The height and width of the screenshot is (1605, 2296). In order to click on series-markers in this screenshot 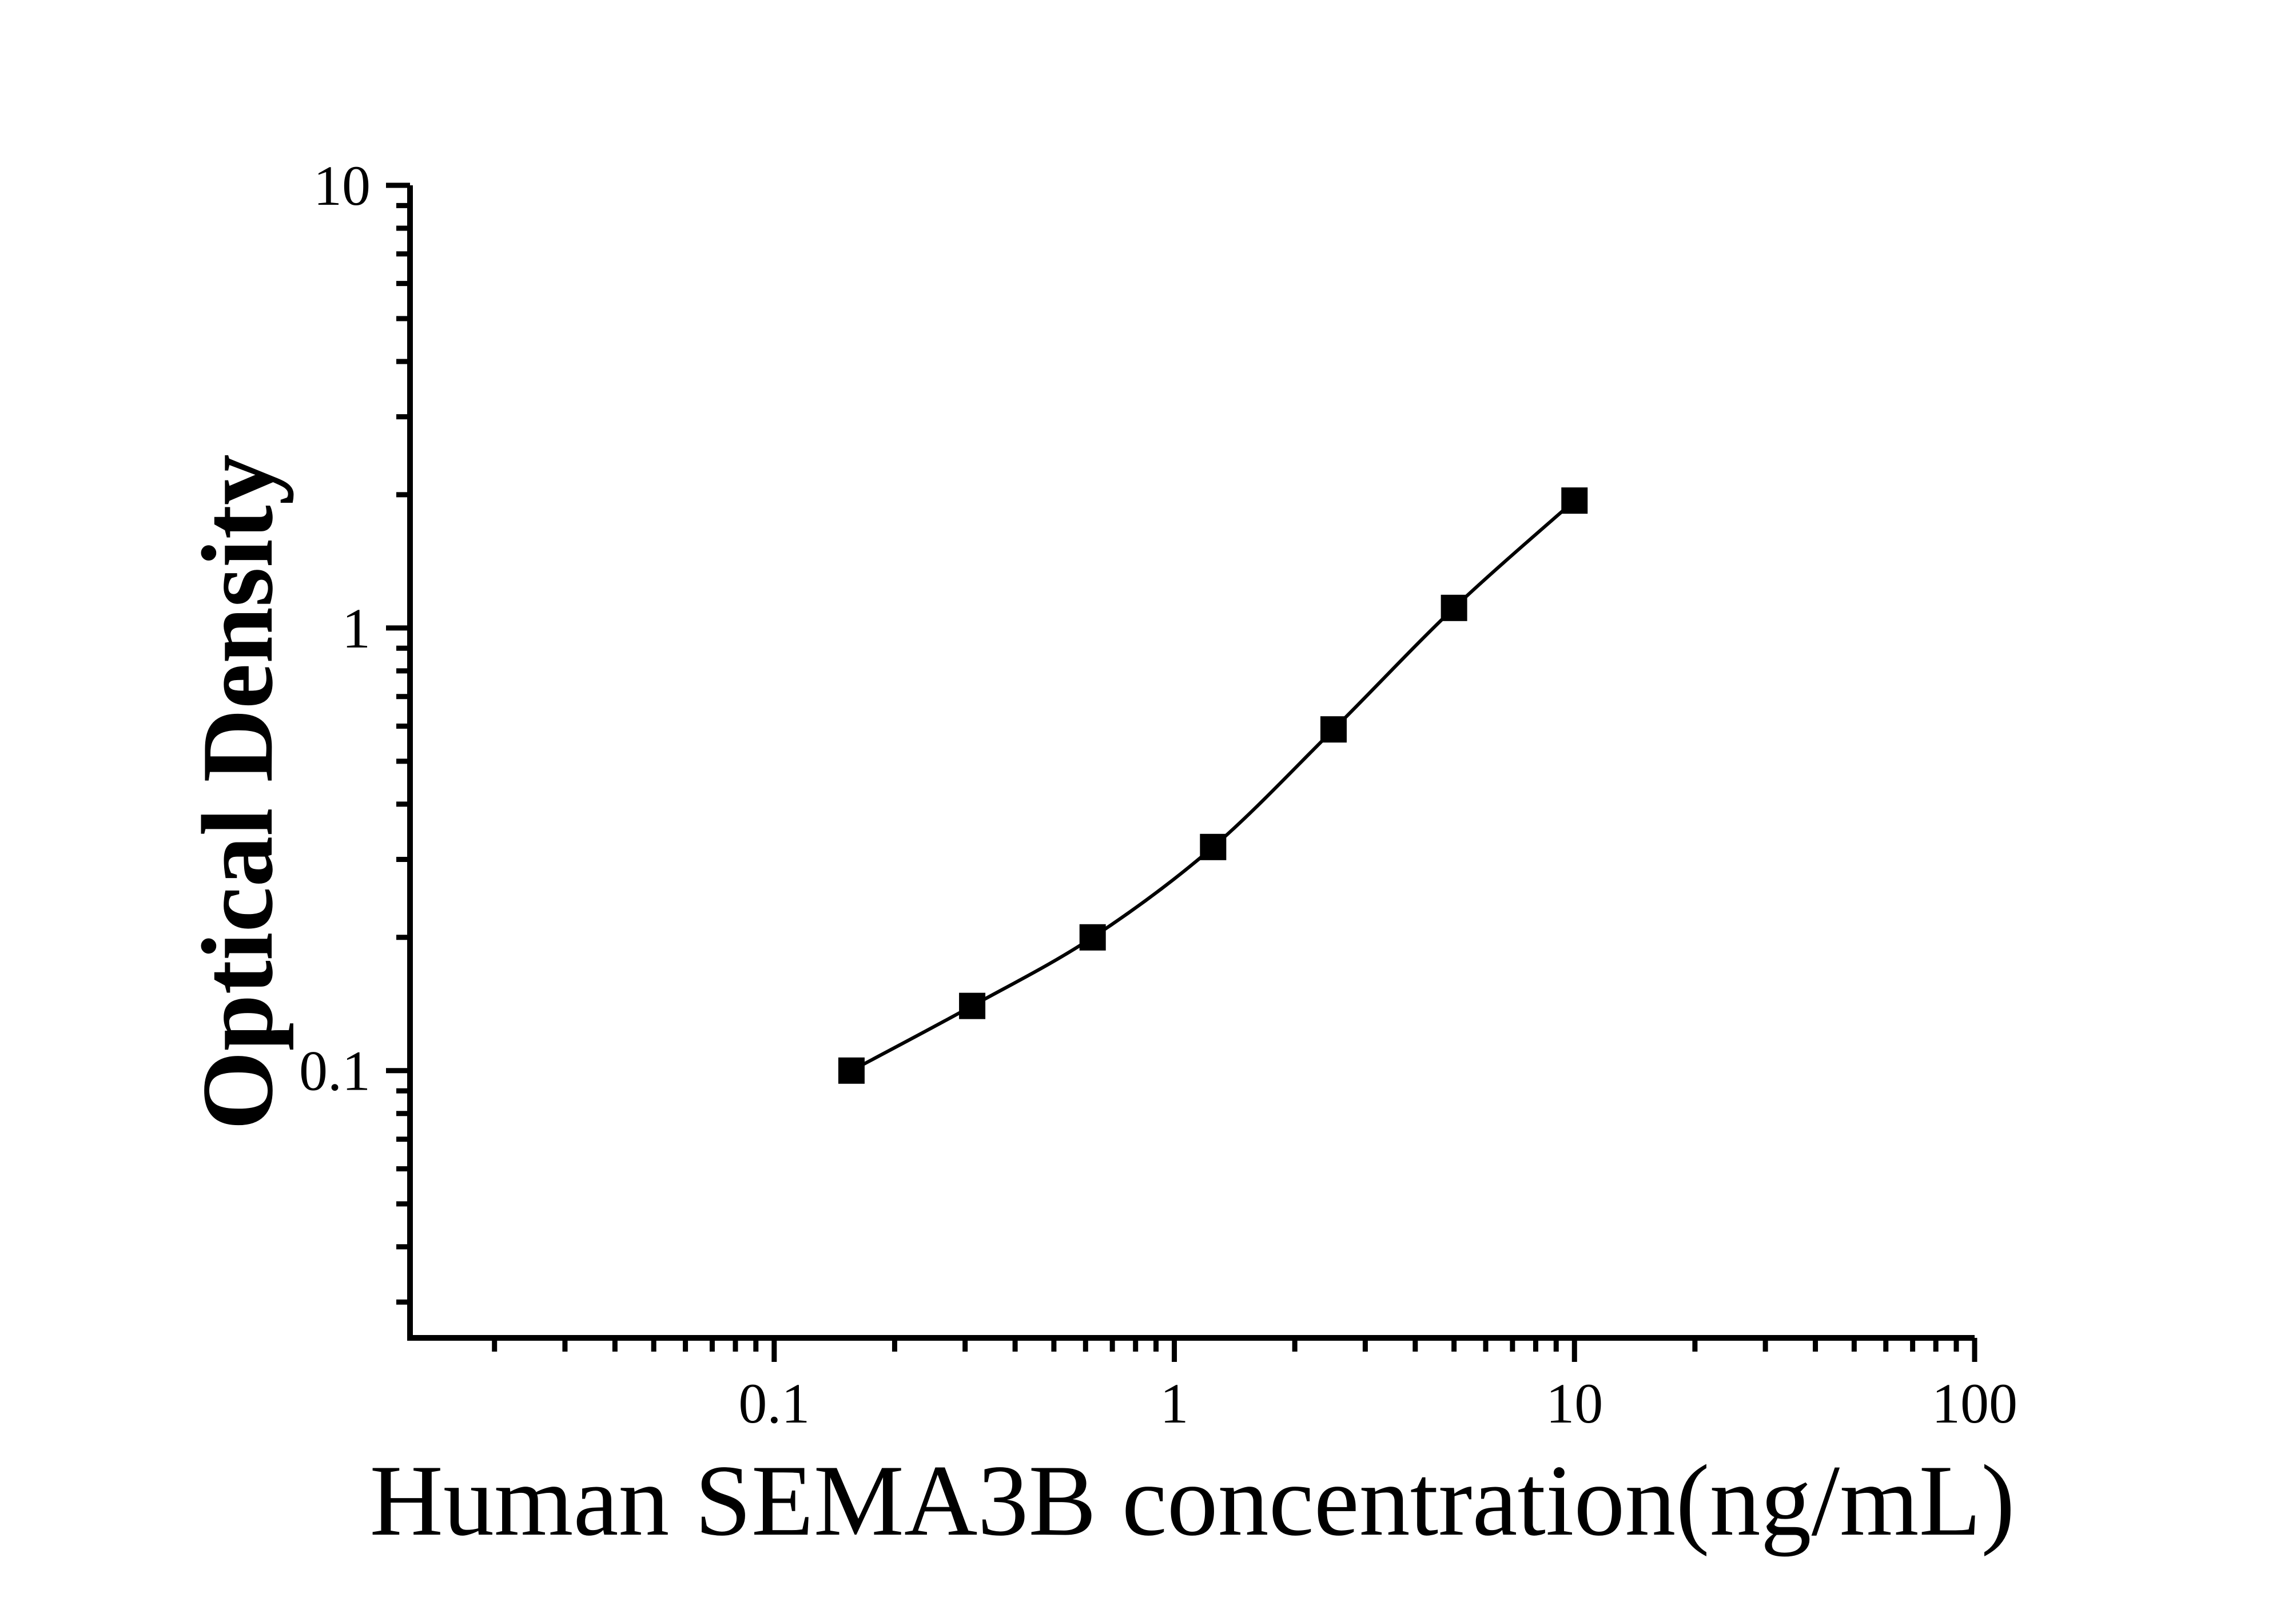, I will do `click(1213, 785)`.